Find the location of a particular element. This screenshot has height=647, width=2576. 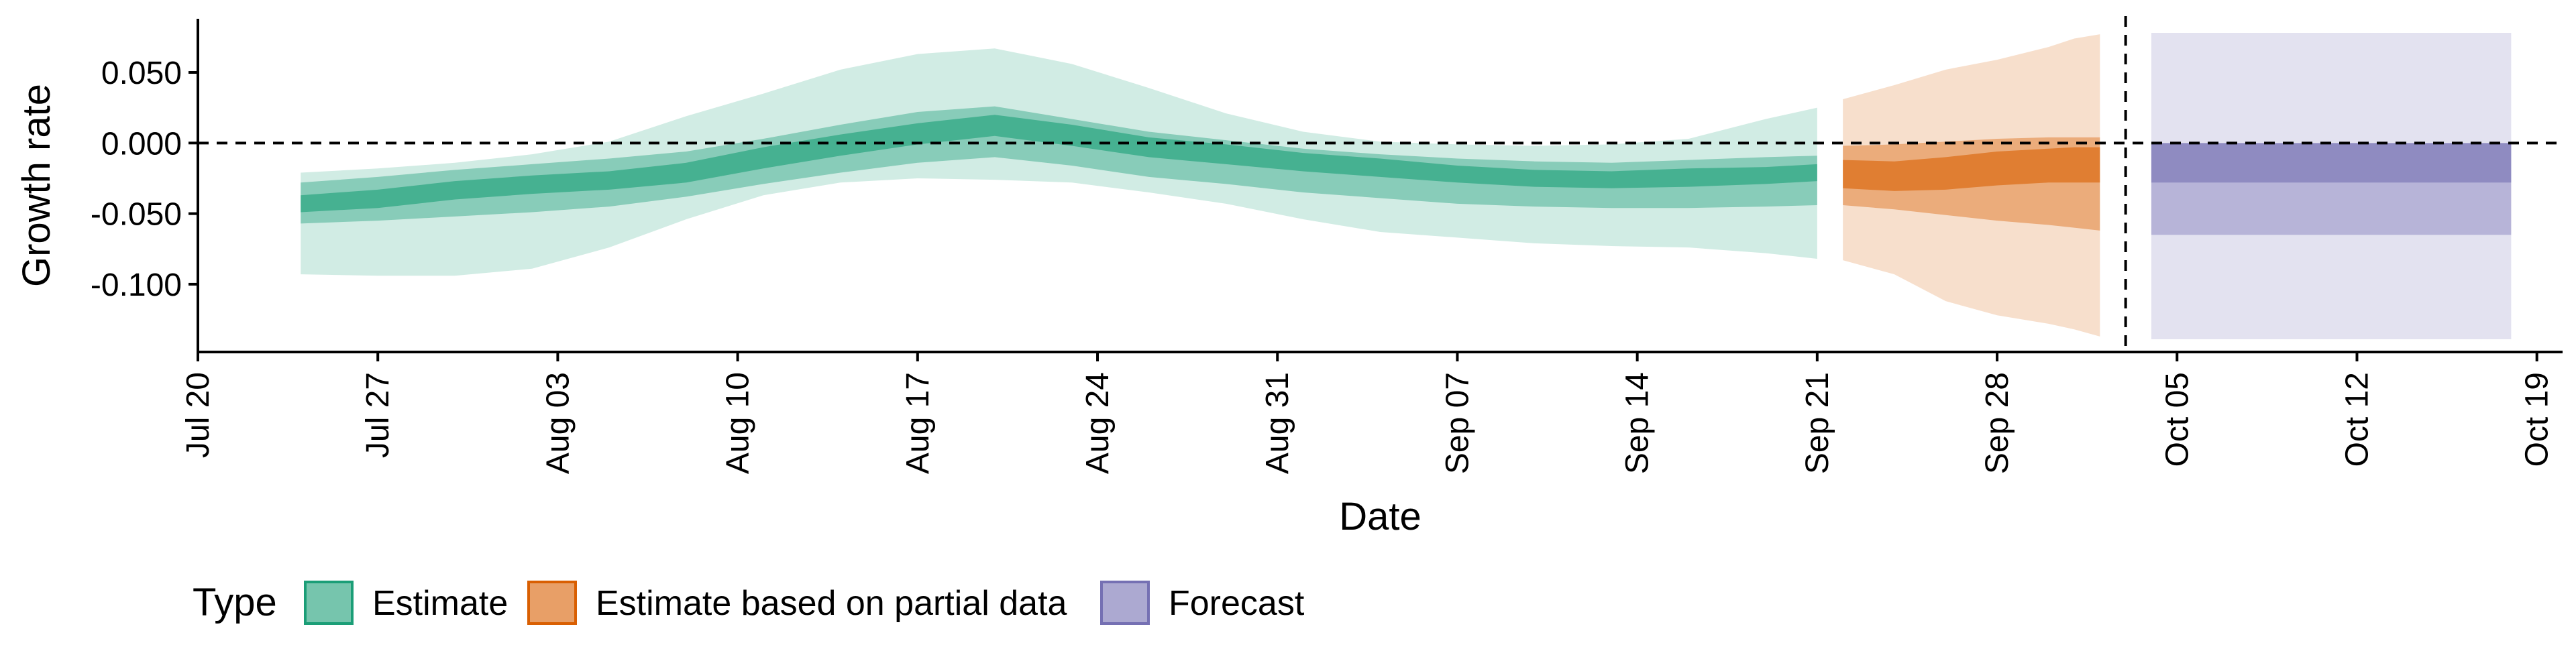

x-tick-label: Sep 14 is located at coordinates (1638, 423).